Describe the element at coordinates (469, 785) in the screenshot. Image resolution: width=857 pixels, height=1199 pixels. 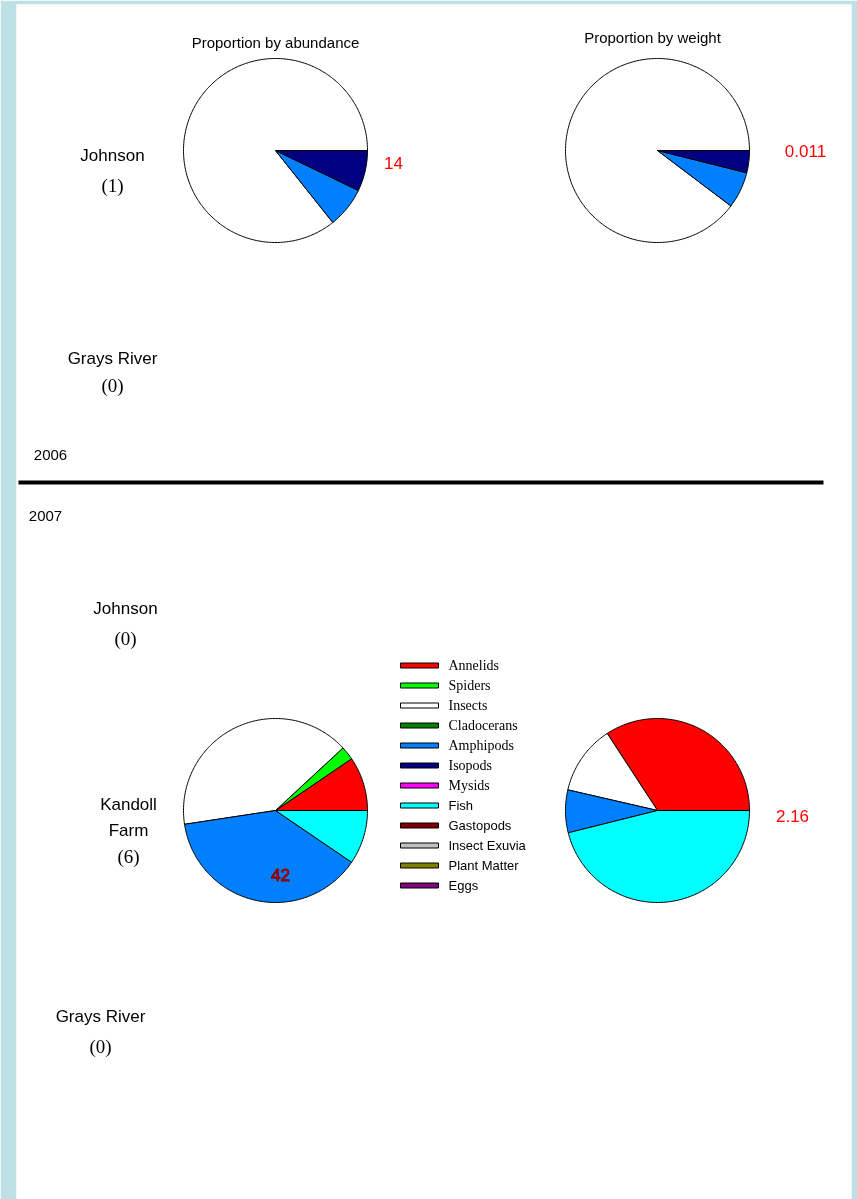
I see `legend-label: Mysids` at that location.